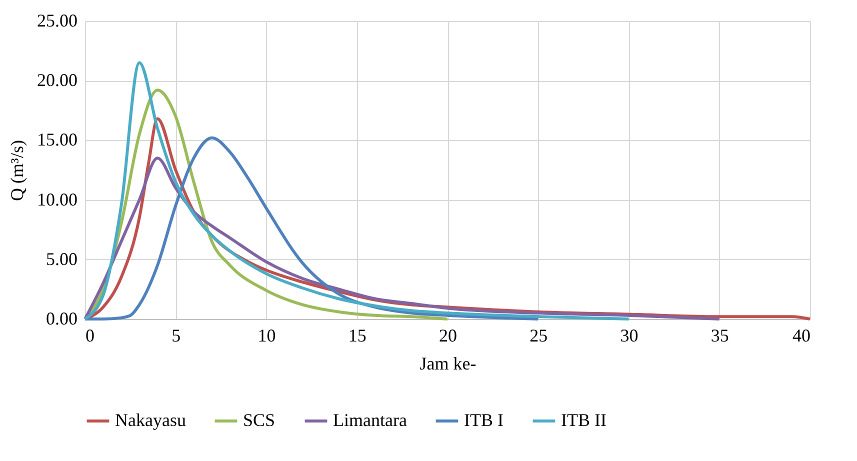 This screenshot has height=461, width=857. I want to click on legend-label: Limantara, so click(370, 420).